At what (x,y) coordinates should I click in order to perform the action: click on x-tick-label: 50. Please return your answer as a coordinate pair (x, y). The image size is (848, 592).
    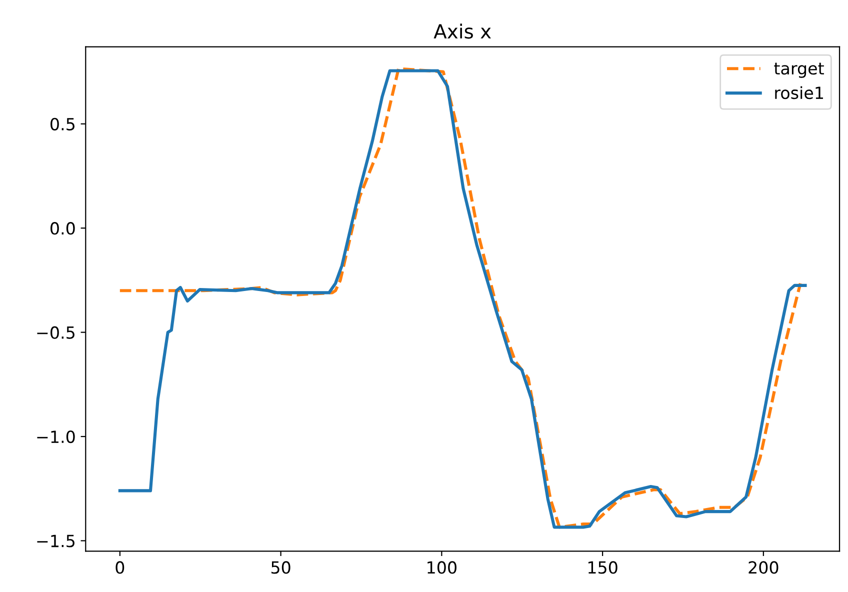
    Looking at the image, I should click on (280, 567).